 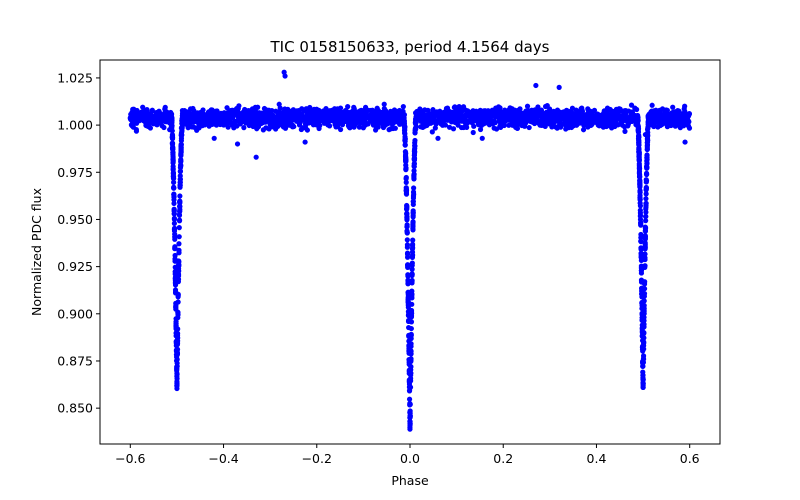 What do you see at coordinates (75, 313) in the screenshot?
I see `y-tick-label: 0.900` at bounding box center [75, 313].